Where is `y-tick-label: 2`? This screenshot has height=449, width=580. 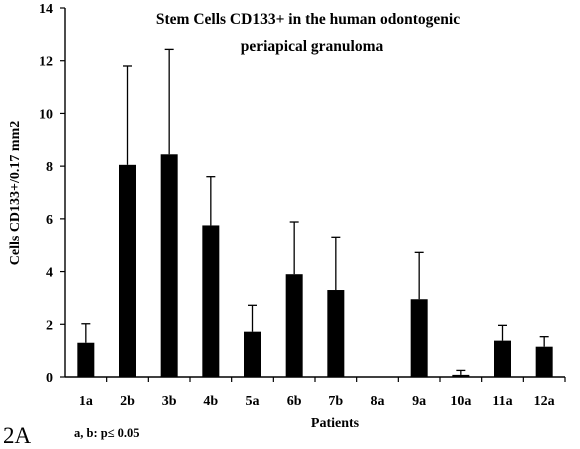 y-tick-label: 2 is located at coordinates (49, 325).